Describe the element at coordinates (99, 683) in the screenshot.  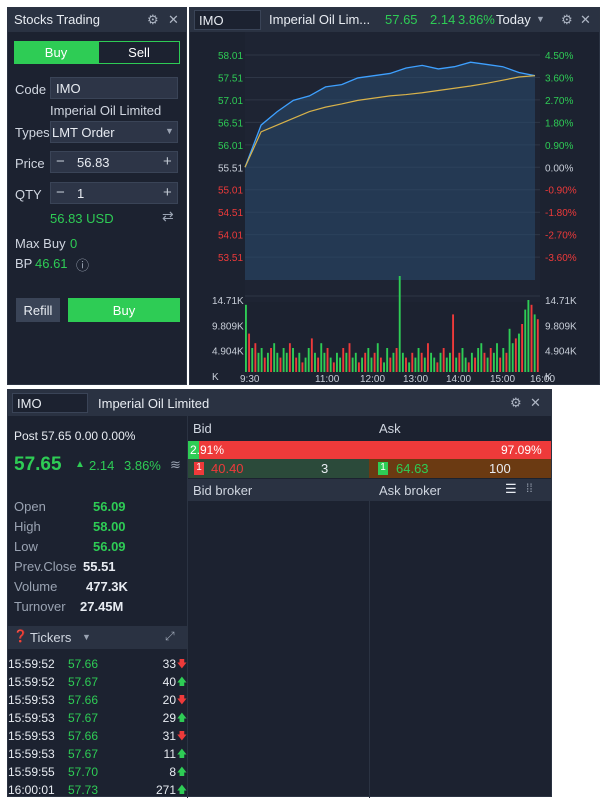
I see `ticker-row: 15:59:52 57.67 40 🡅` at that location.